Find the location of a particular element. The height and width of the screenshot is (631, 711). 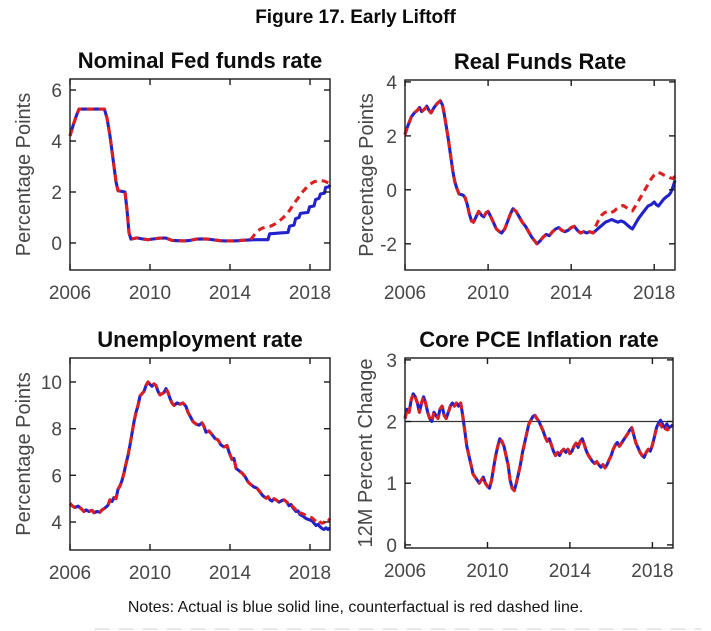

chart-title: Unemployment rate is located at coordinates (199, 339).